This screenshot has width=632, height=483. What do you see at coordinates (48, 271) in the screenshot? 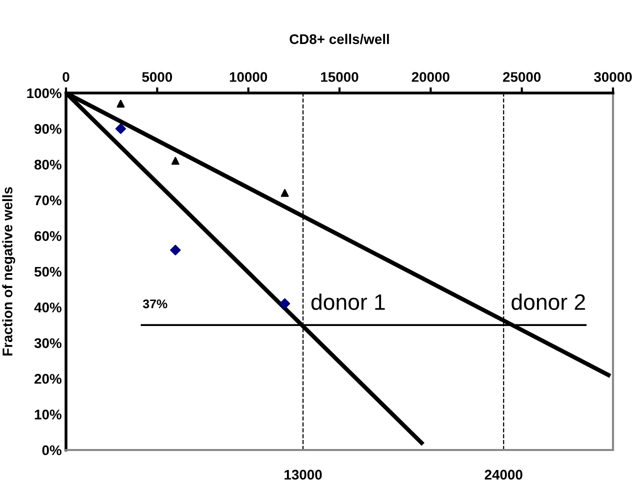
I see `y-tick-label: 50%` at bounding box center [48, 271].